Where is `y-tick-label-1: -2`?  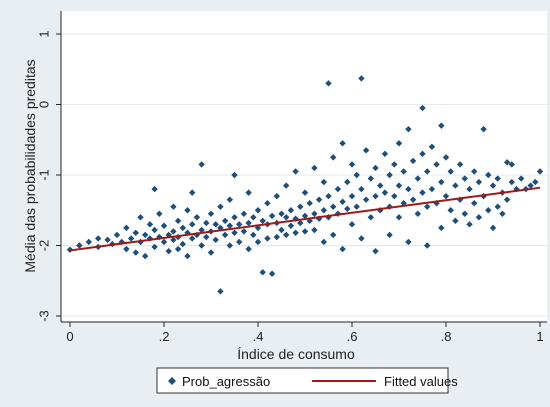 y-tick-label-1: -2 is located at coordinates (43, 246).